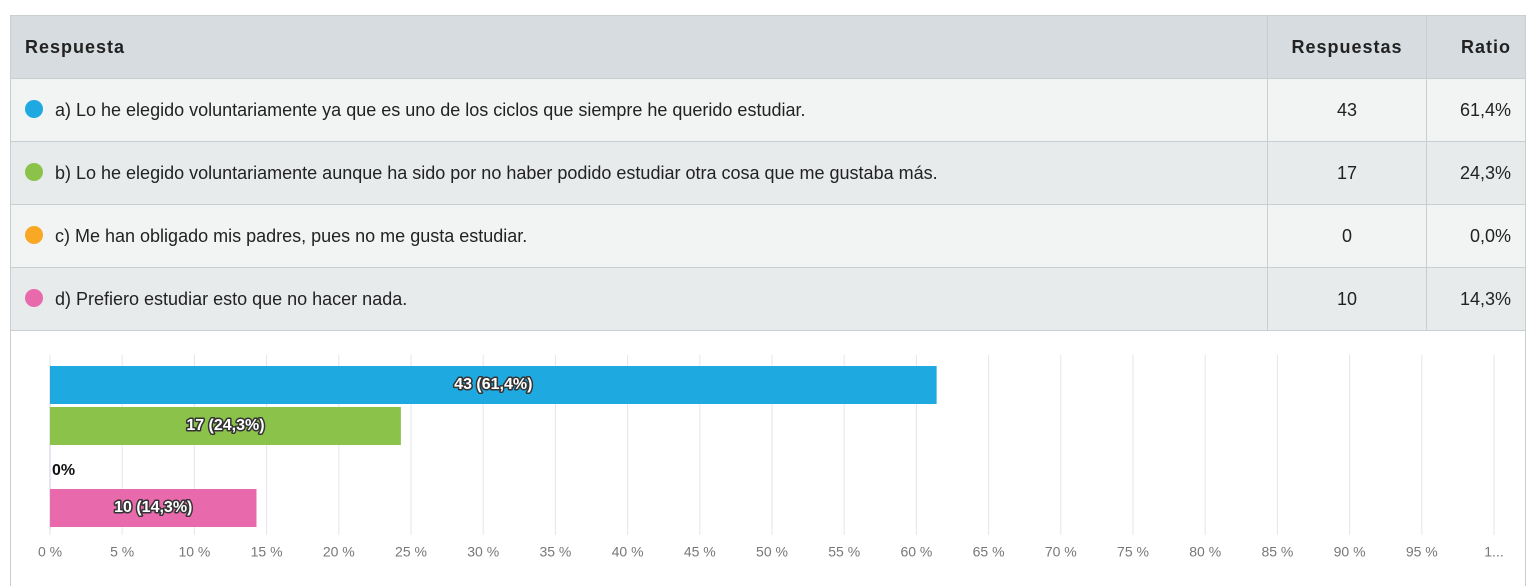 The height and width of the screenshot is (587, 1528). What do you see at coordinates (1061, 552) in the screenshot?
I see `x-tick-label: 70 %` at bounding box center [1061, 552].